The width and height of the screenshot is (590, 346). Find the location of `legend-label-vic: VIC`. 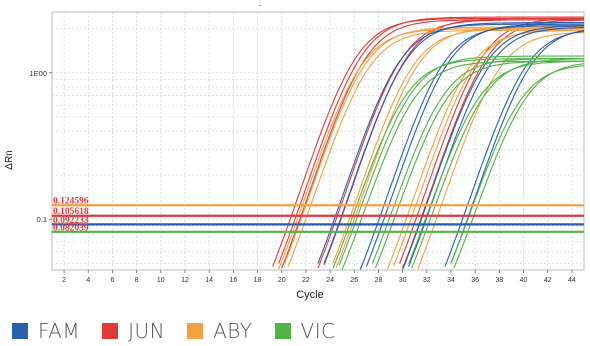

legend-label-vic: VIC is located at coordinates (318, 331).